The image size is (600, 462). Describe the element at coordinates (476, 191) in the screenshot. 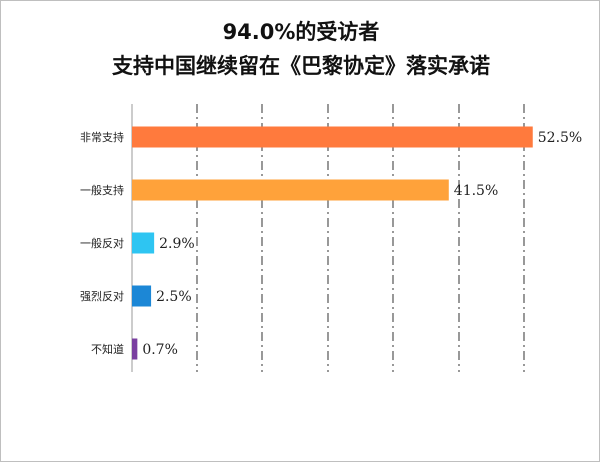

I see `value-label: 41.5%` at that location.